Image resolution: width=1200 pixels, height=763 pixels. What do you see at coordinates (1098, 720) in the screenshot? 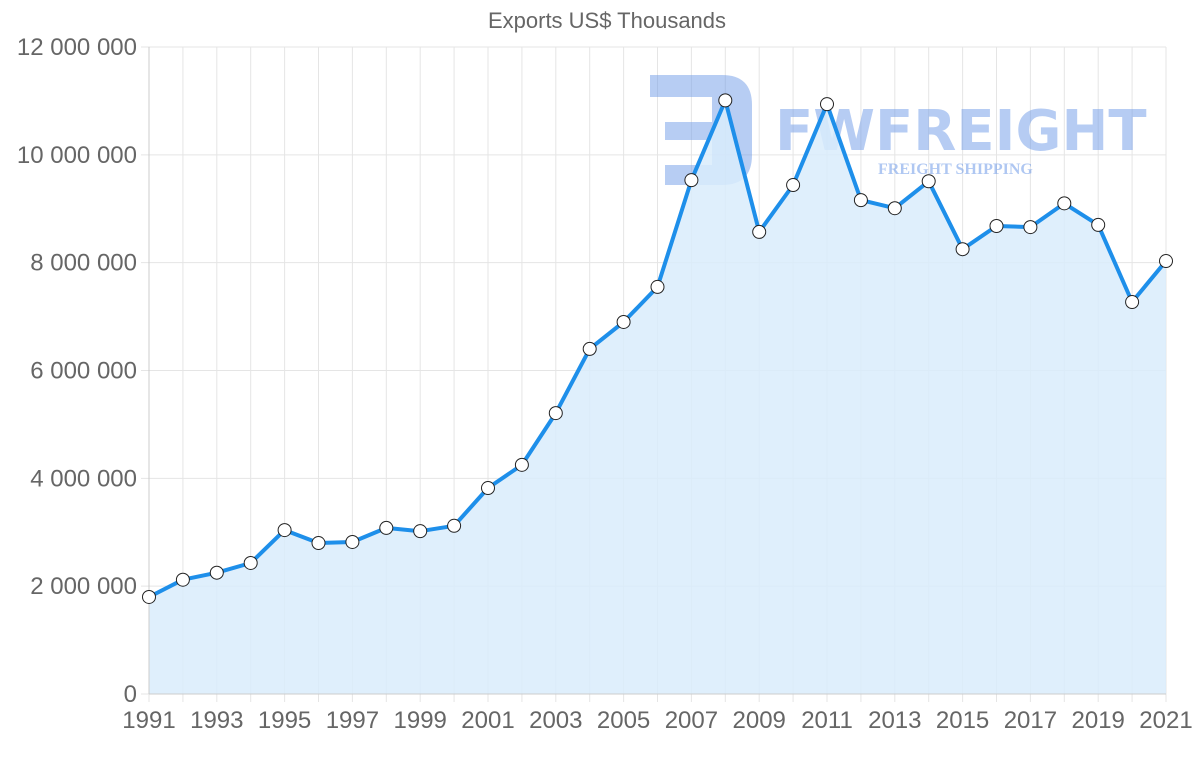
I see `x-tick-label: 2019` at bounding box center [1098, 720].